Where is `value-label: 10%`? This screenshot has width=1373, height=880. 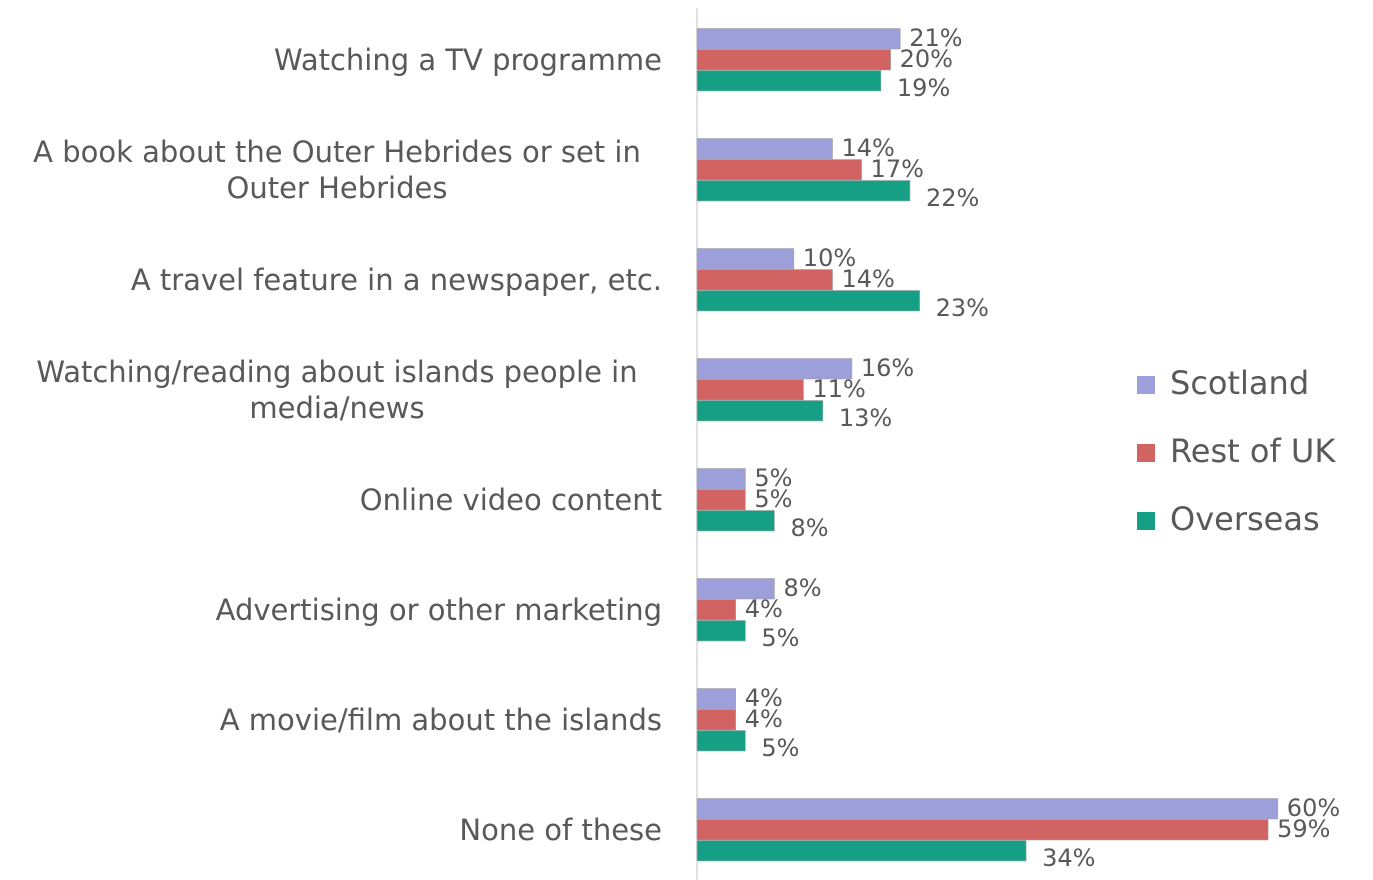 value-label: 10% is located at coordinates (829, 258).